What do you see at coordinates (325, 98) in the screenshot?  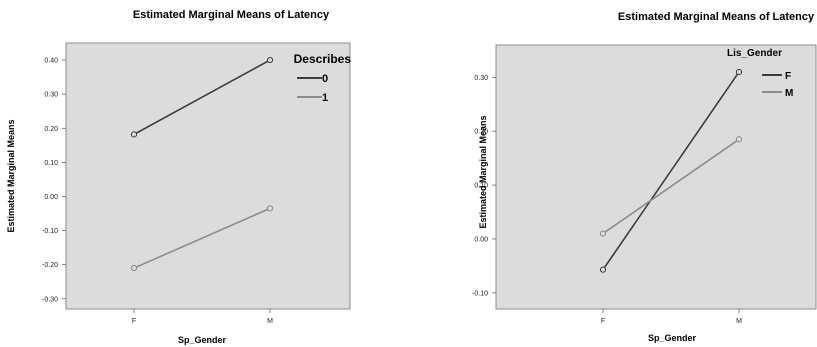 I see `legend-label: 1` at bounding box center [325, 98].